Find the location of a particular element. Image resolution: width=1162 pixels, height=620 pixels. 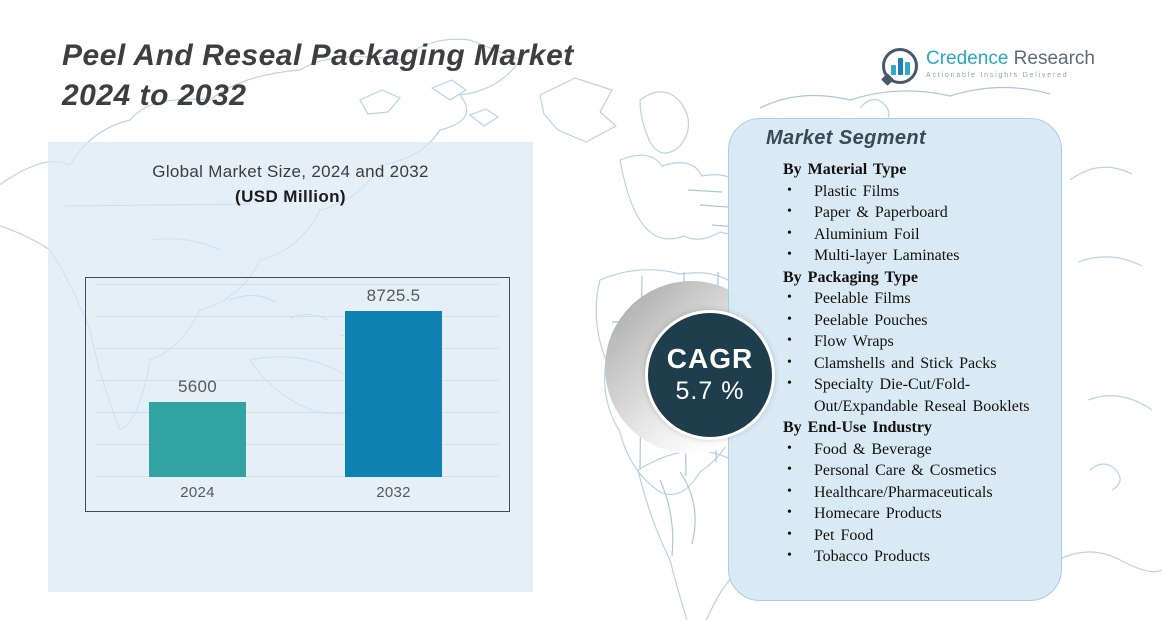

bar-group: 8725.5 2032 is located at coordinates (393, 393).